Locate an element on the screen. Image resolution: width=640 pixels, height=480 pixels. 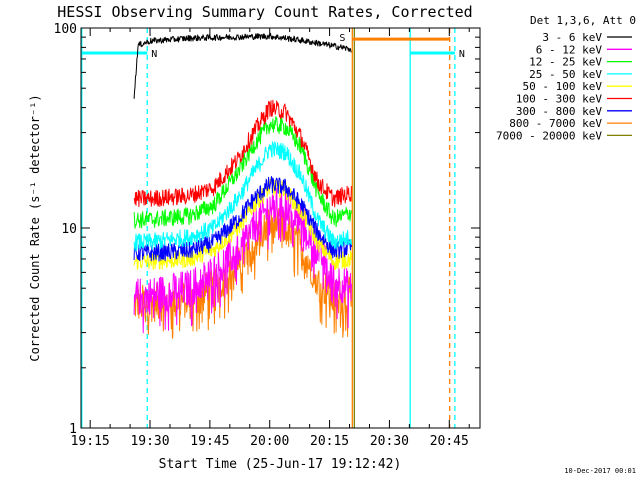
night-marker-label-1: N is located at coordinates (462, 54).